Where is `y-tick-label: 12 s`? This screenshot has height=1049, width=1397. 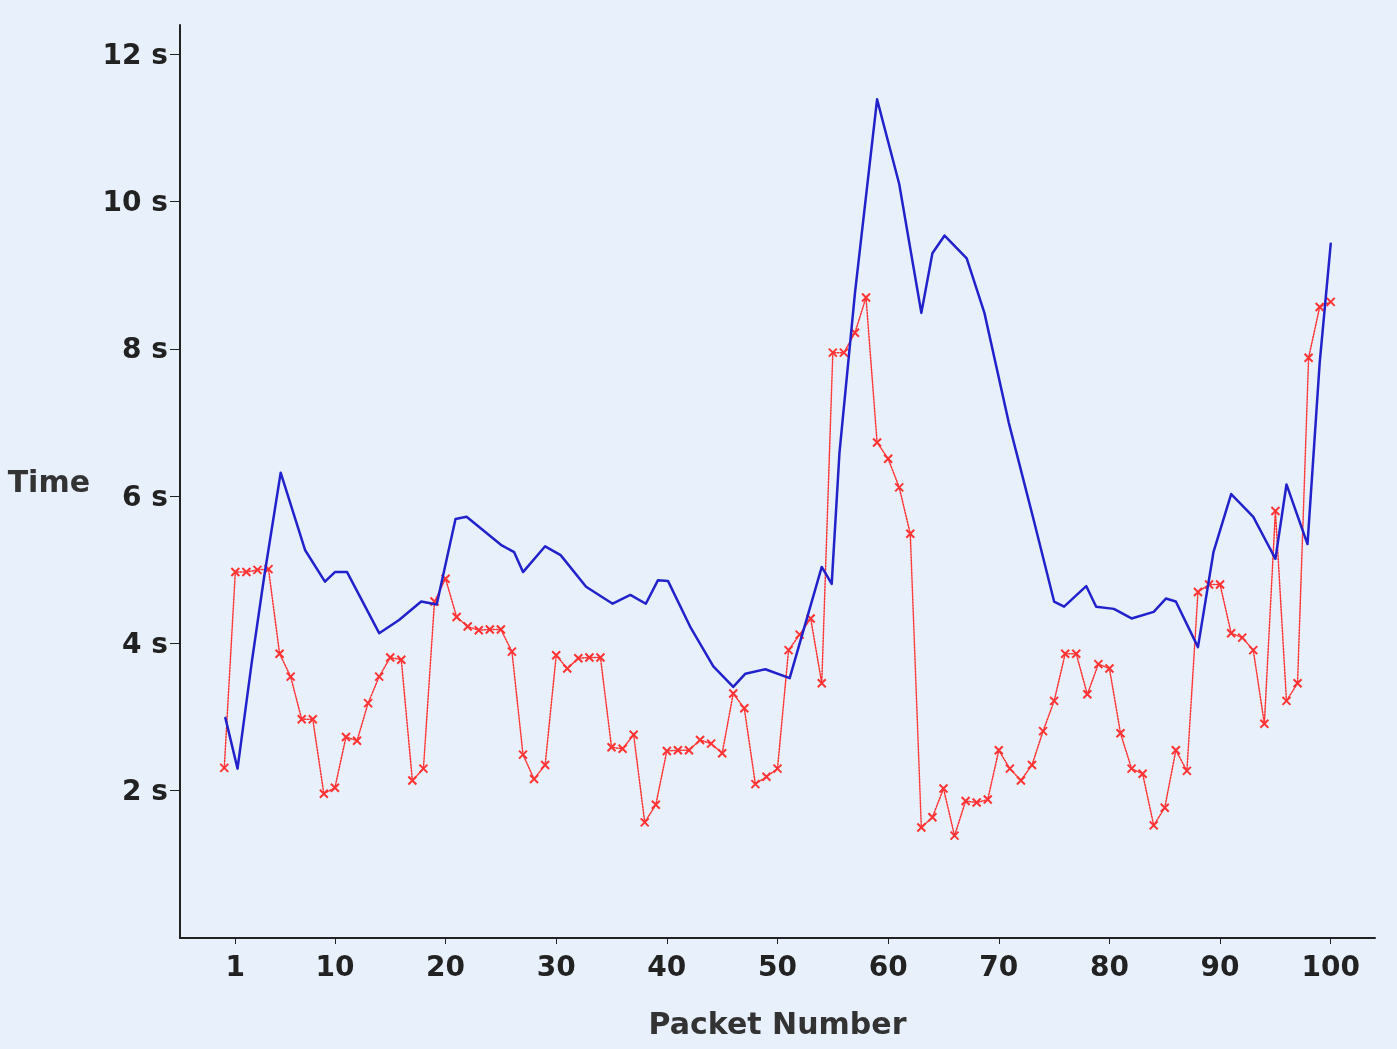
y-tick-label: 12 s is located at coordinates (135, 54).